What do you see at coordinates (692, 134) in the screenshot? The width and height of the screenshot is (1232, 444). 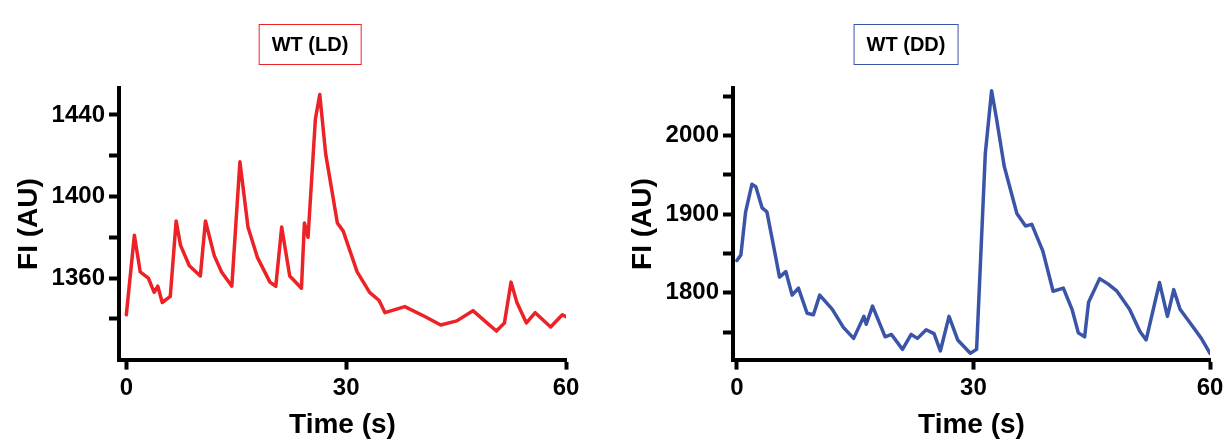 I see `y-tick-label: 2000` at bounding box center [692, 134].